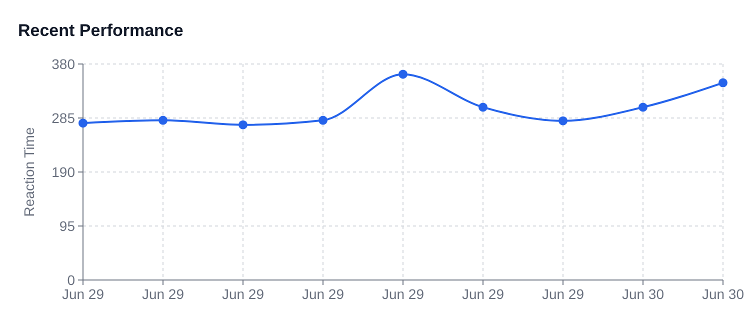 This screenshot has height=319, width=749. I want to click on y-tick-label: 190, so click(64, 172).